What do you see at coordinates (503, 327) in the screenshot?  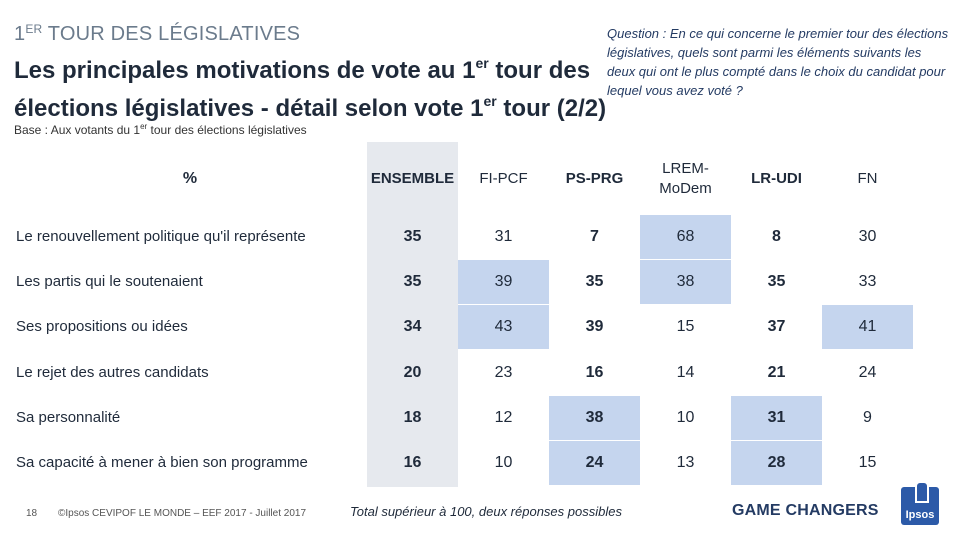 I see `table-cell: 43` at bounding box center [503, 327].